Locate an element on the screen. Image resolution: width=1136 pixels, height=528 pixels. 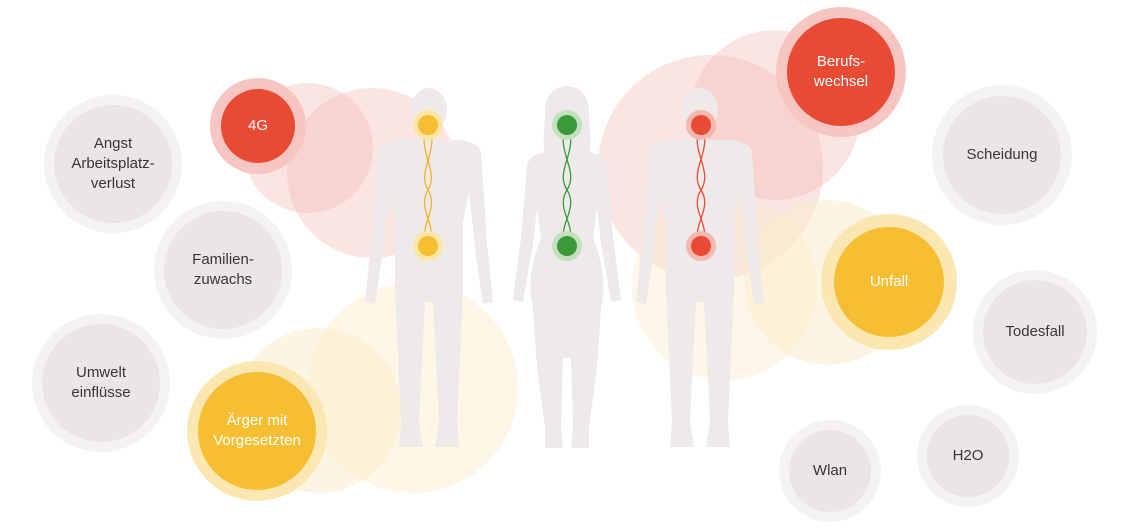
bubble-scheidung-label: Scheidung is located at coordinates (1002, 155).